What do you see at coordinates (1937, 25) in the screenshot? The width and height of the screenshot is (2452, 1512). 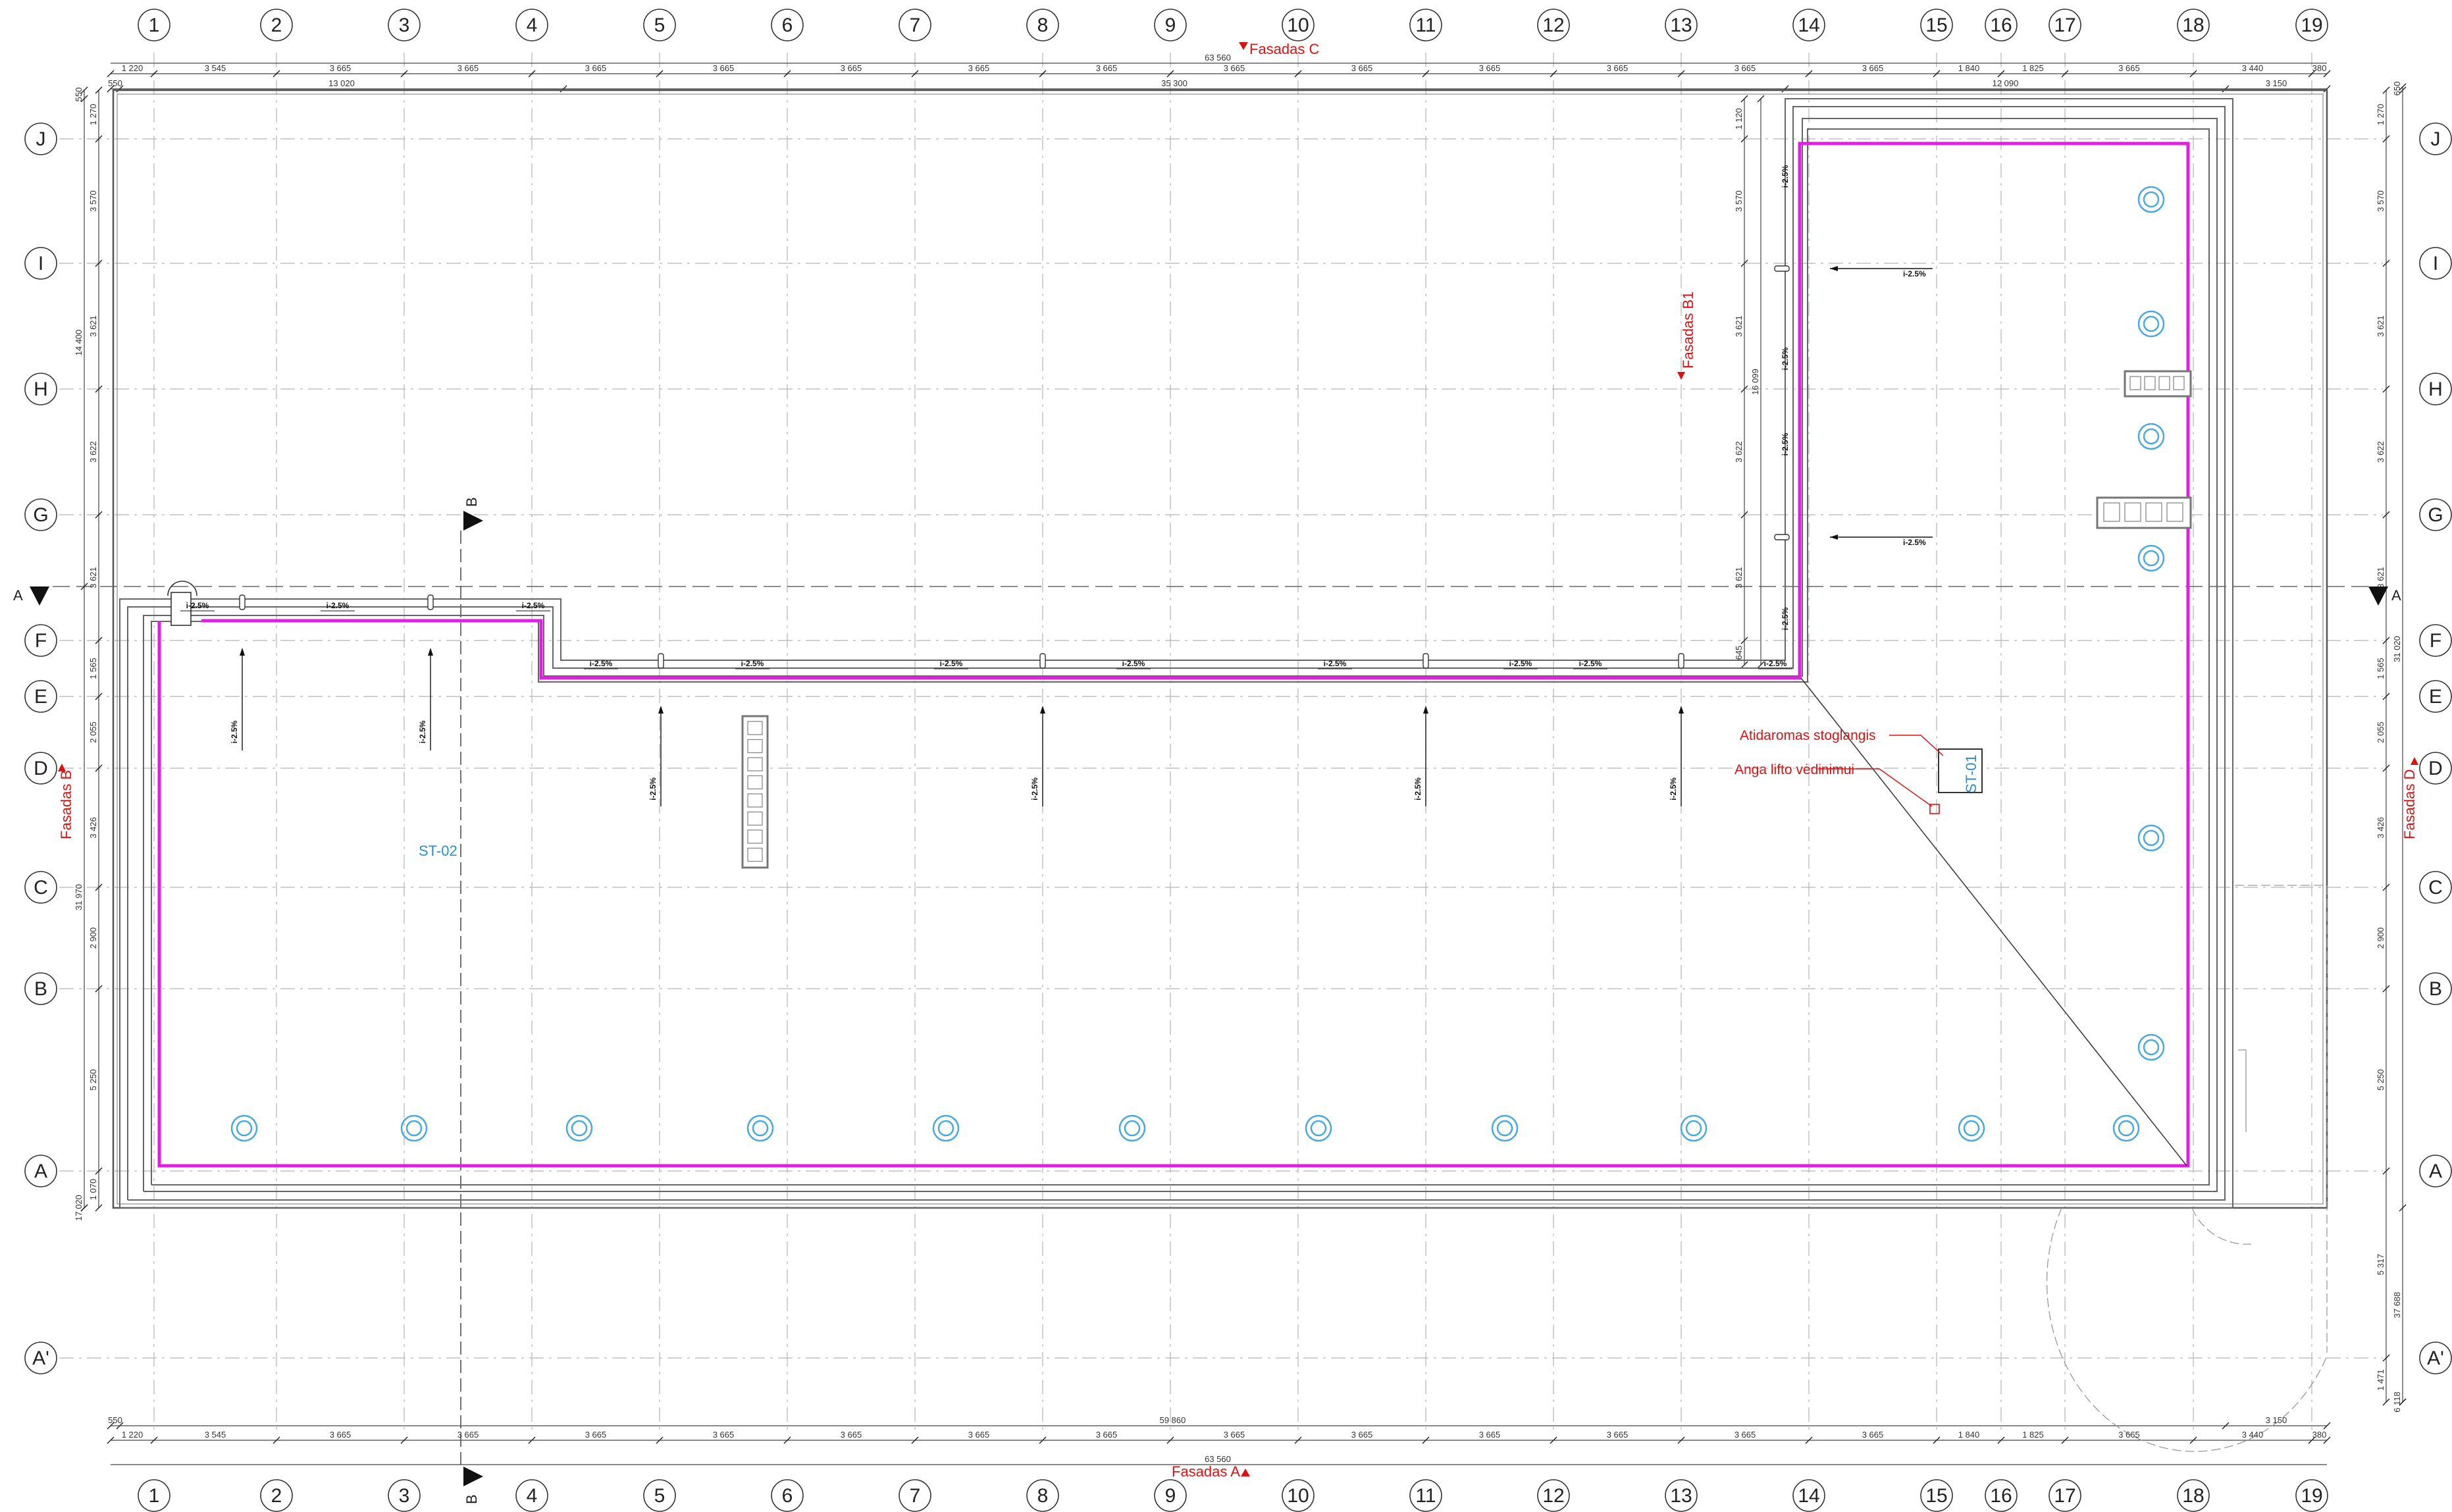 I see `grid-bubble-col-15-top` at bounding box center [1937, 25].